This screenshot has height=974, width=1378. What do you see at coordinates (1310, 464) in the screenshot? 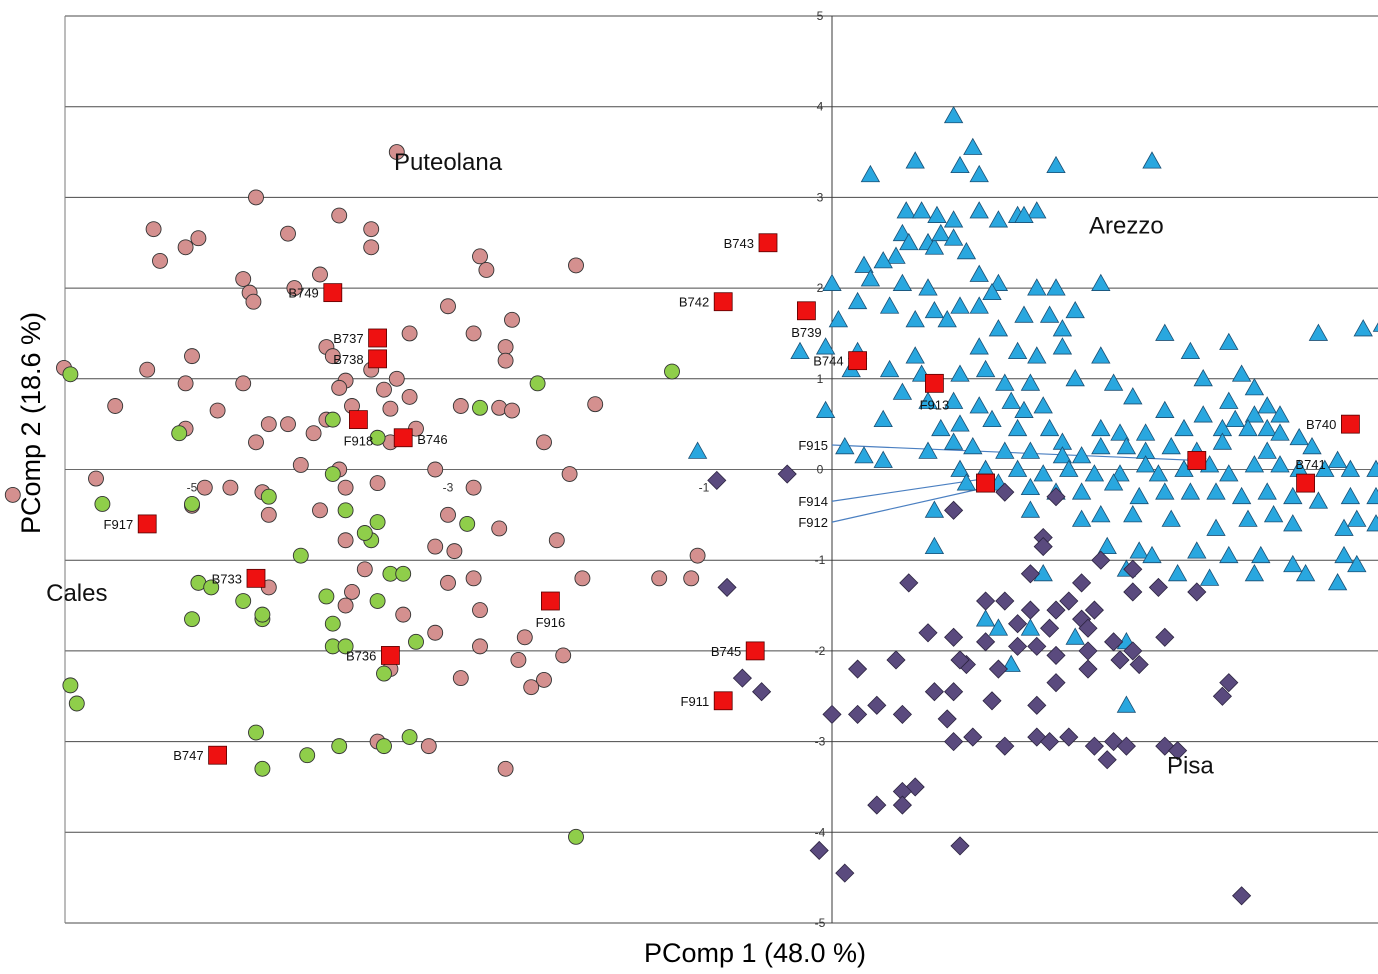
I see `sample-label: B741` at bounding box center [1310, 464].